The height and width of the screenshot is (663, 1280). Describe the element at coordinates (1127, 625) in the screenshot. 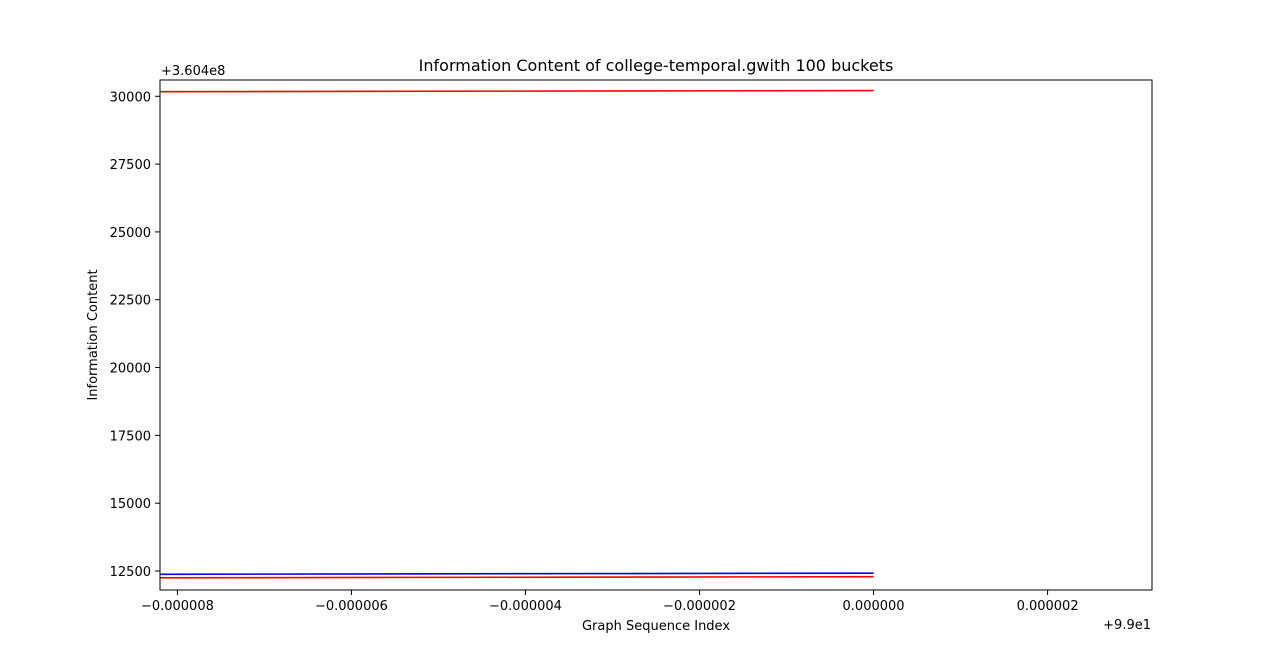

I see `x-axis-offset-label: +9.9e1` at that location.